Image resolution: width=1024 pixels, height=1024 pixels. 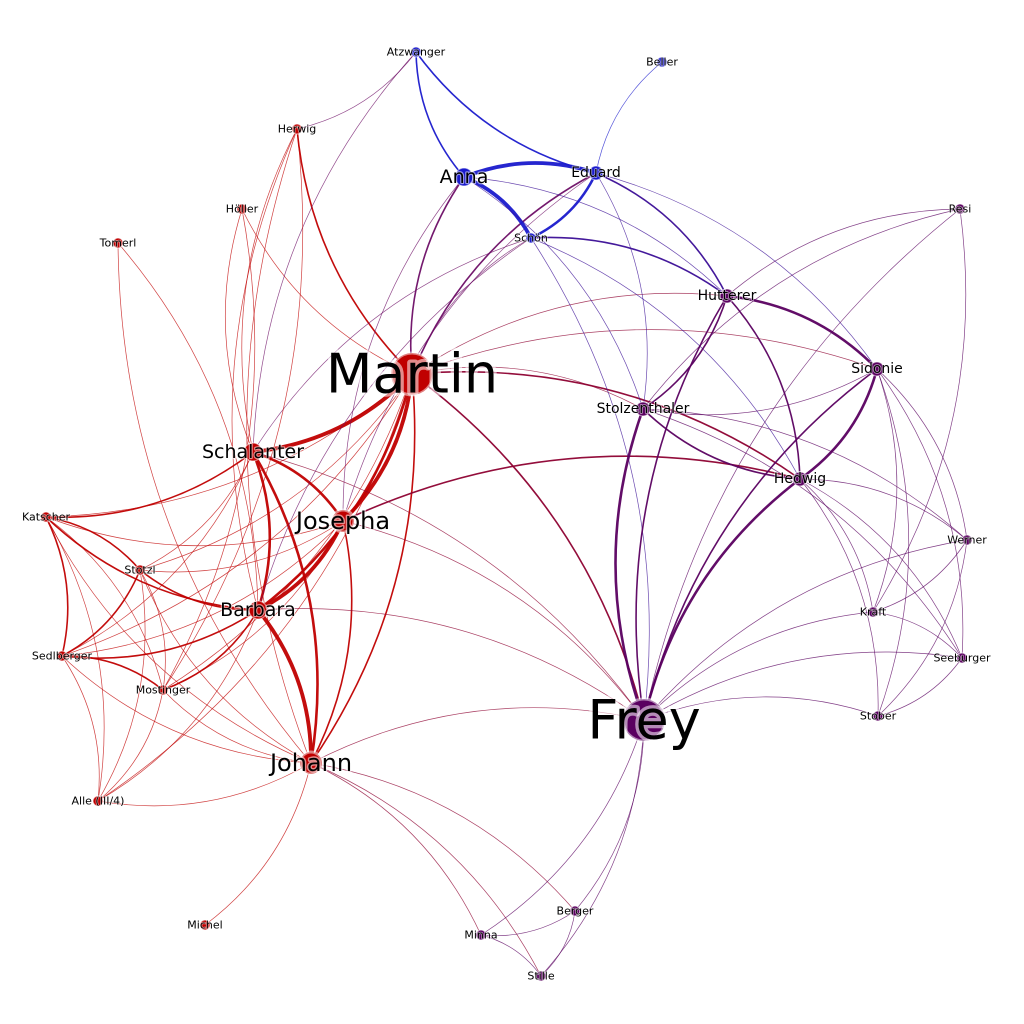 I want to click on edge-eduard-sidonie, so click(x=736, y=271).